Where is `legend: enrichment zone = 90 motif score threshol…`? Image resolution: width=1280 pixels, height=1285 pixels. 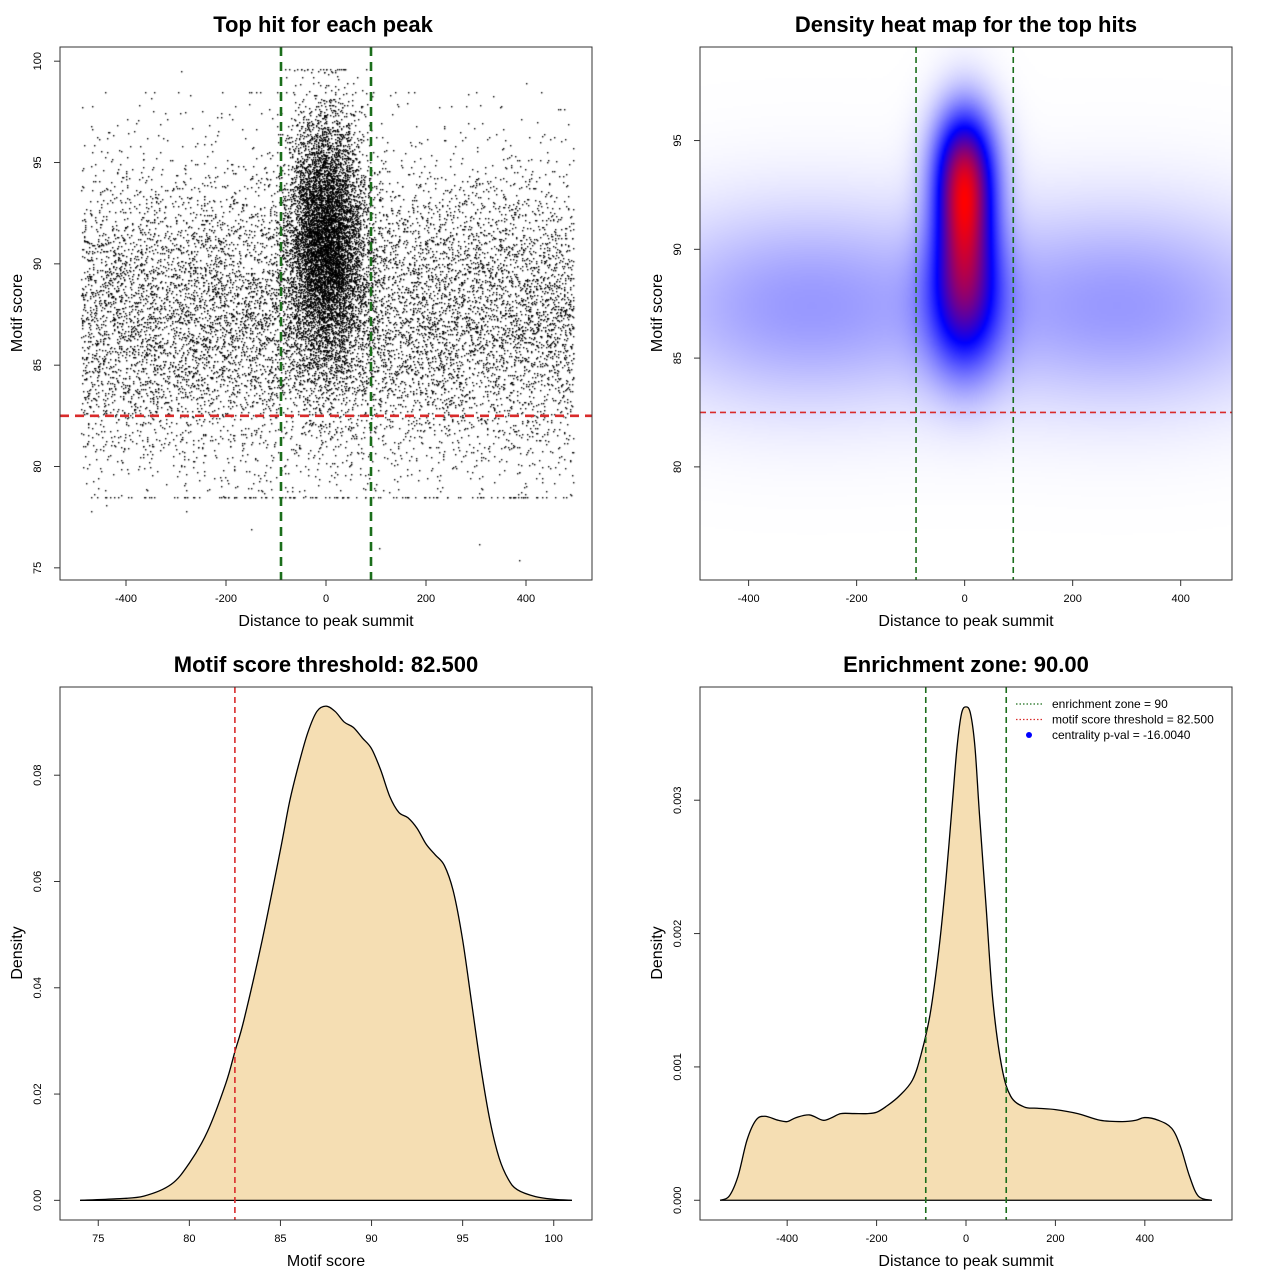
legend: enrichment zone = 90 motif score threshol… is located at coordinates (1115, 719).